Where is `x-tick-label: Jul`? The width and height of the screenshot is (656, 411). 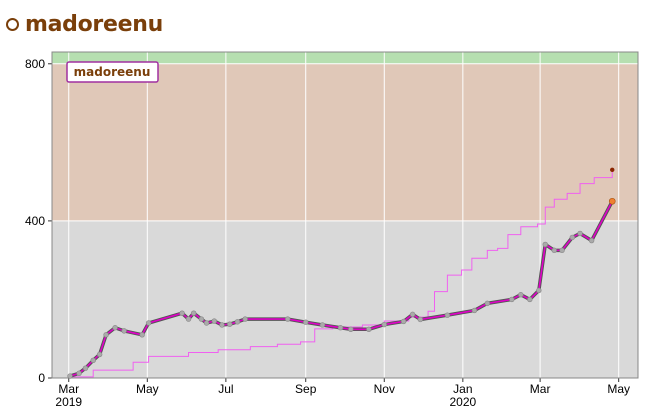 x-tick-label: Jul is located at coordinates (225, 389).